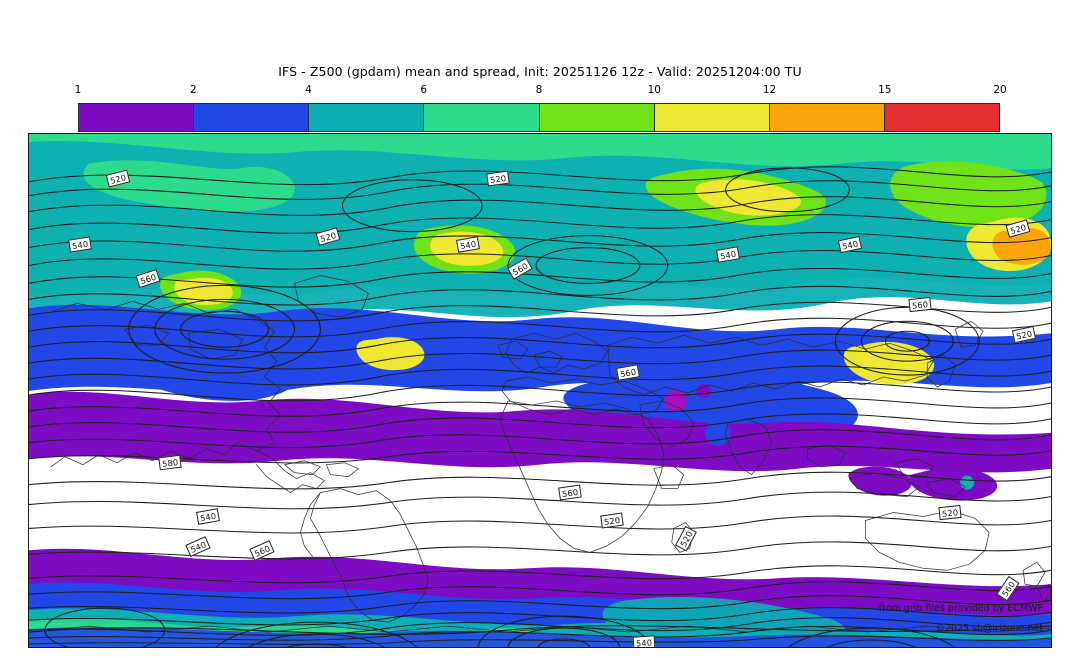 The height and width of the screenshot is (658, 1080). What do you see at coordinates (644, 641) in the screenshot?
I see `contour-label: 540` at bounding box center [644, 641].